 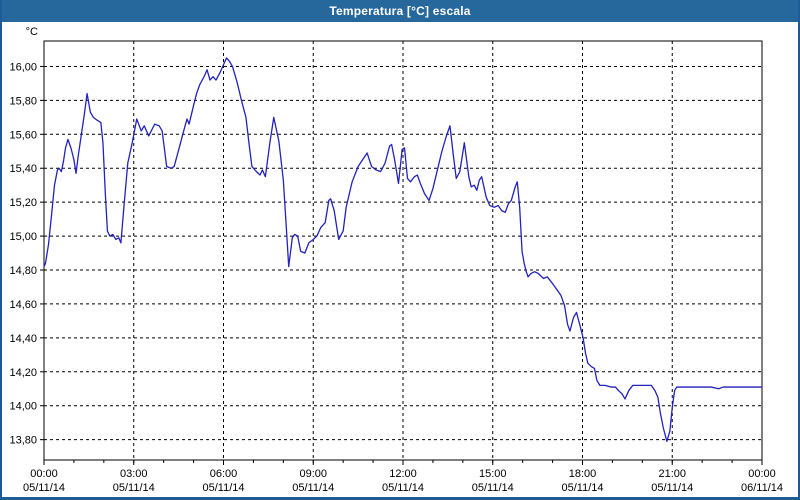 I want to click on chart-title: Temperatura [°C] escala, so click(x=400, y=11).